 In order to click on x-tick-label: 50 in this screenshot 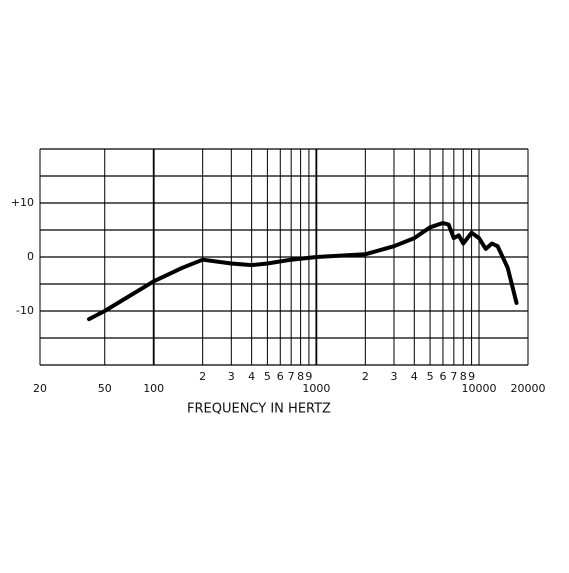, I will do `click(105, 388)`.